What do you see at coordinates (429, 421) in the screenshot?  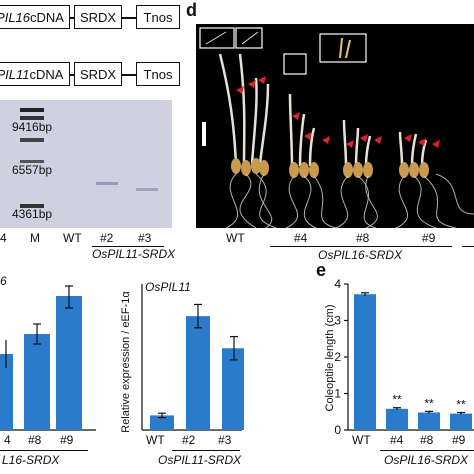 I see `e-bar-#8` at bounding box center [429, 421].